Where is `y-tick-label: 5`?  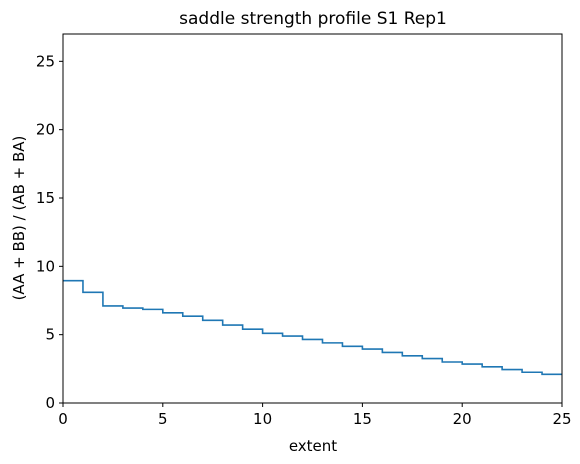
y-tick-label: 5 is located at coordinates (50, 335).